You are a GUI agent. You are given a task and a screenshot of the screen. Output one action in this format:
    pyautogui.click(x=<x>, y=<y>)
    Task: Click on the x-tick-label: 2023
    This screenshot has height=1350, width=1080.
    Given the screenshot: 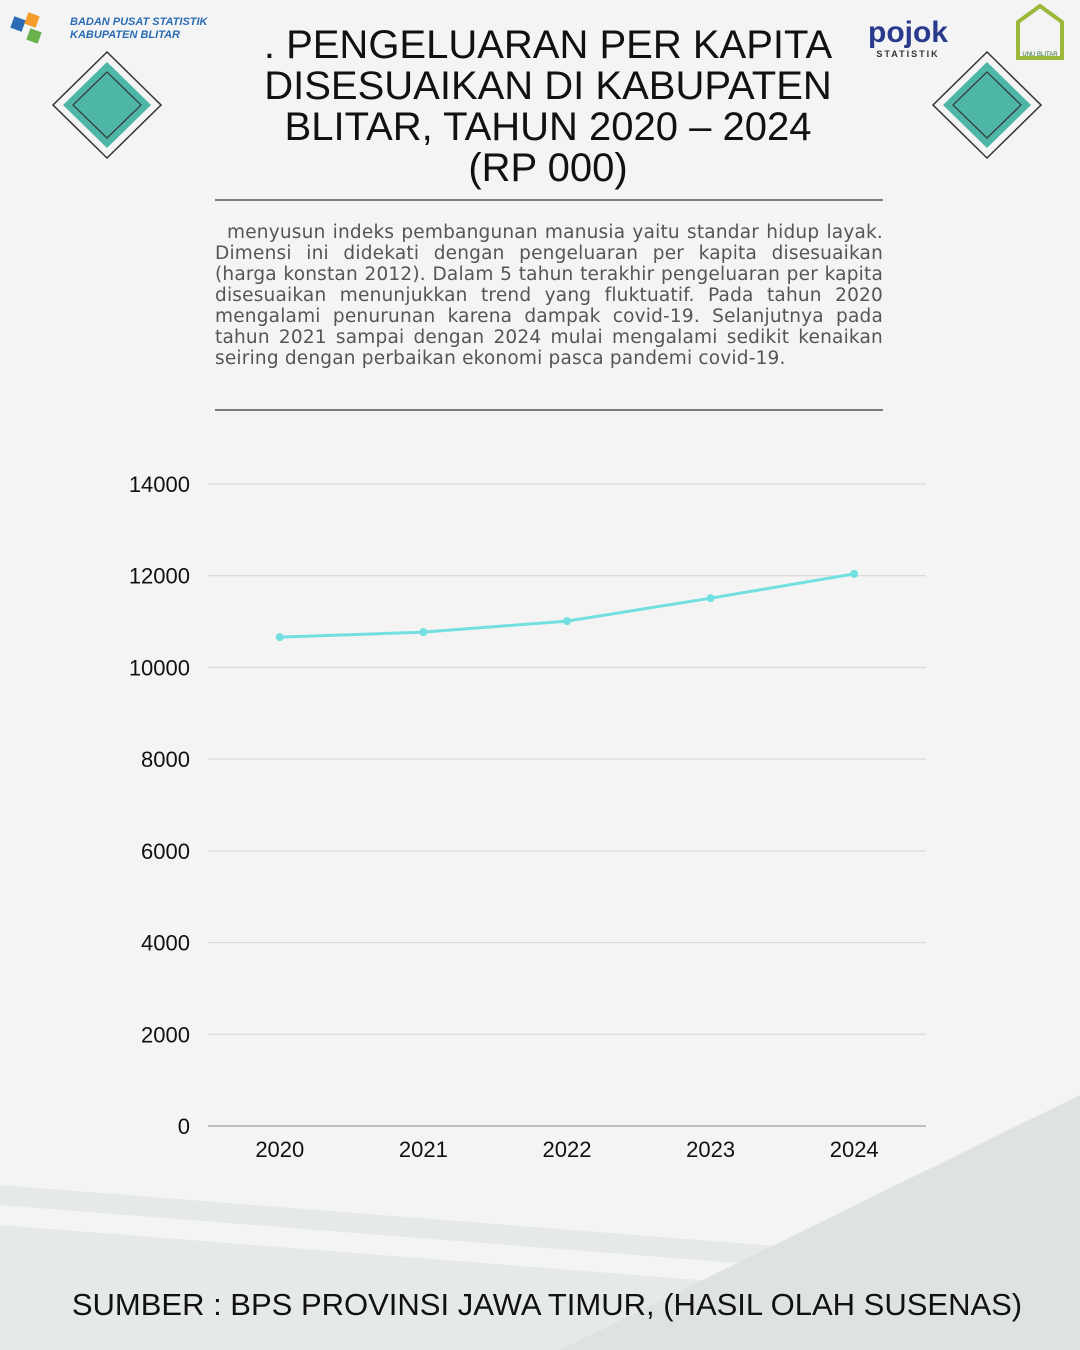 What is the action you would take?
    pyautogui.click(x=710, y=1149)
    